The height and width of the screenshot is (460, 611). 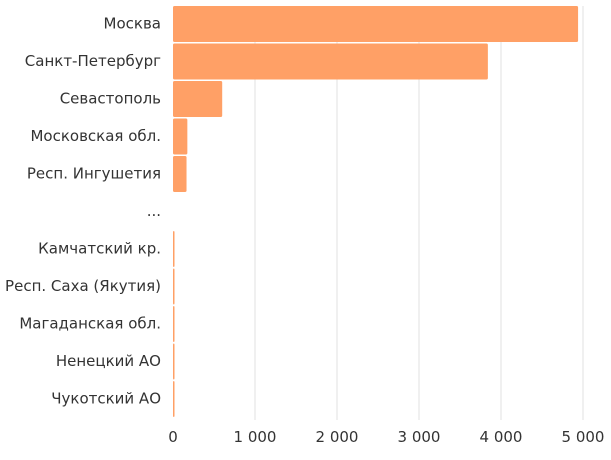 I want to click on category-label: Санкт-Петербург, so click(x=93, y=61).